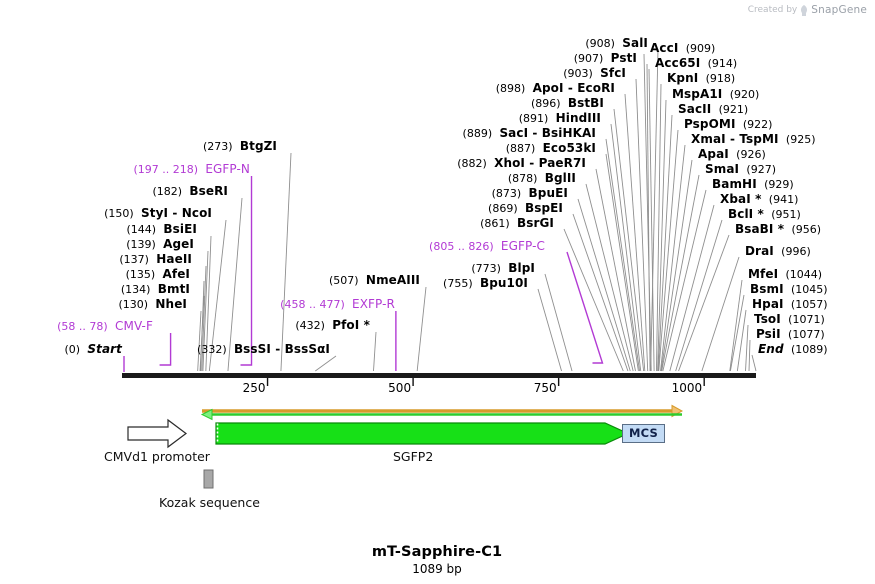 This screenshot has height=584, width=875. Describe the element at coordinates (710, 124) in the screenshot. I see `enzyme-name: PspOMI` at that location.